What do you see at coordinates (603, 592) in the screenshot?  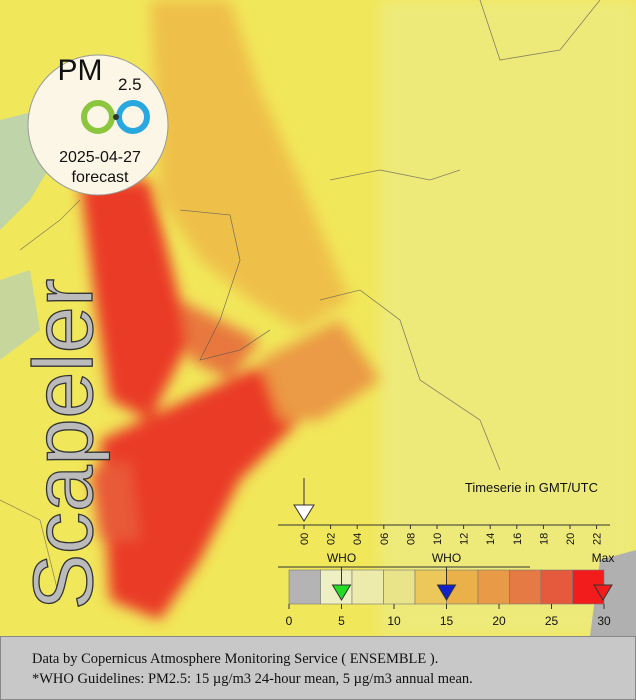 I see `max-marker` at bounding box center [603, 592].